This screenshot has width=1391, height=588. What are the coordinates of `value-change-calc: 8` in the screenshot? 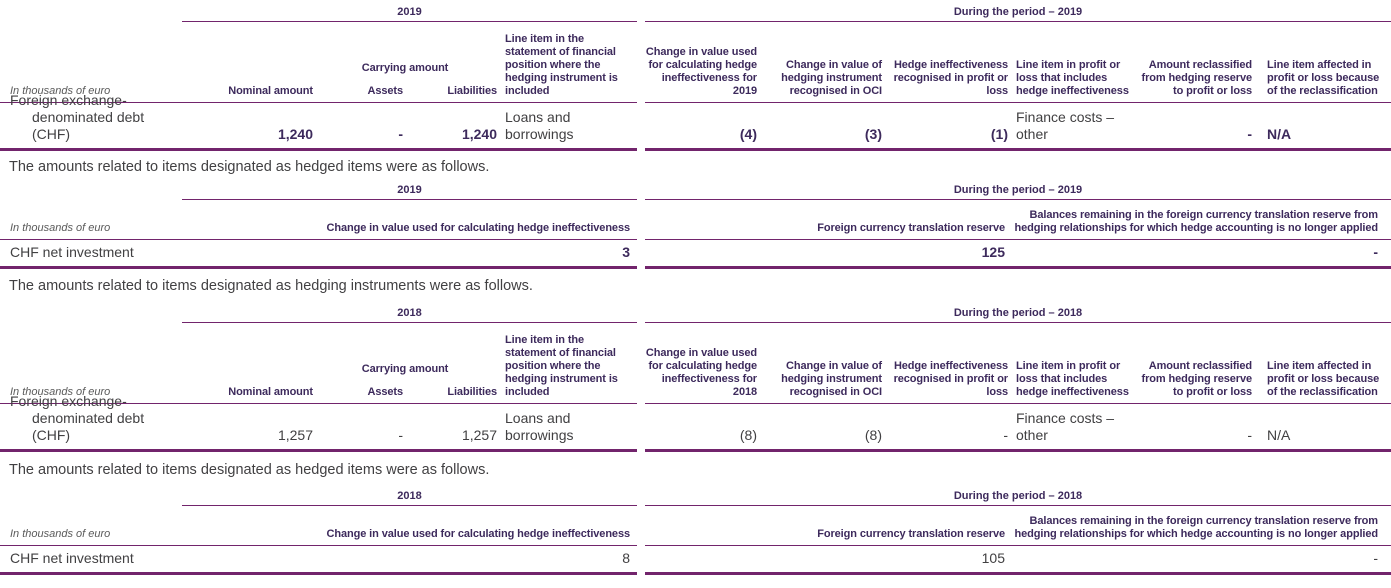 It's located at (626, 558).